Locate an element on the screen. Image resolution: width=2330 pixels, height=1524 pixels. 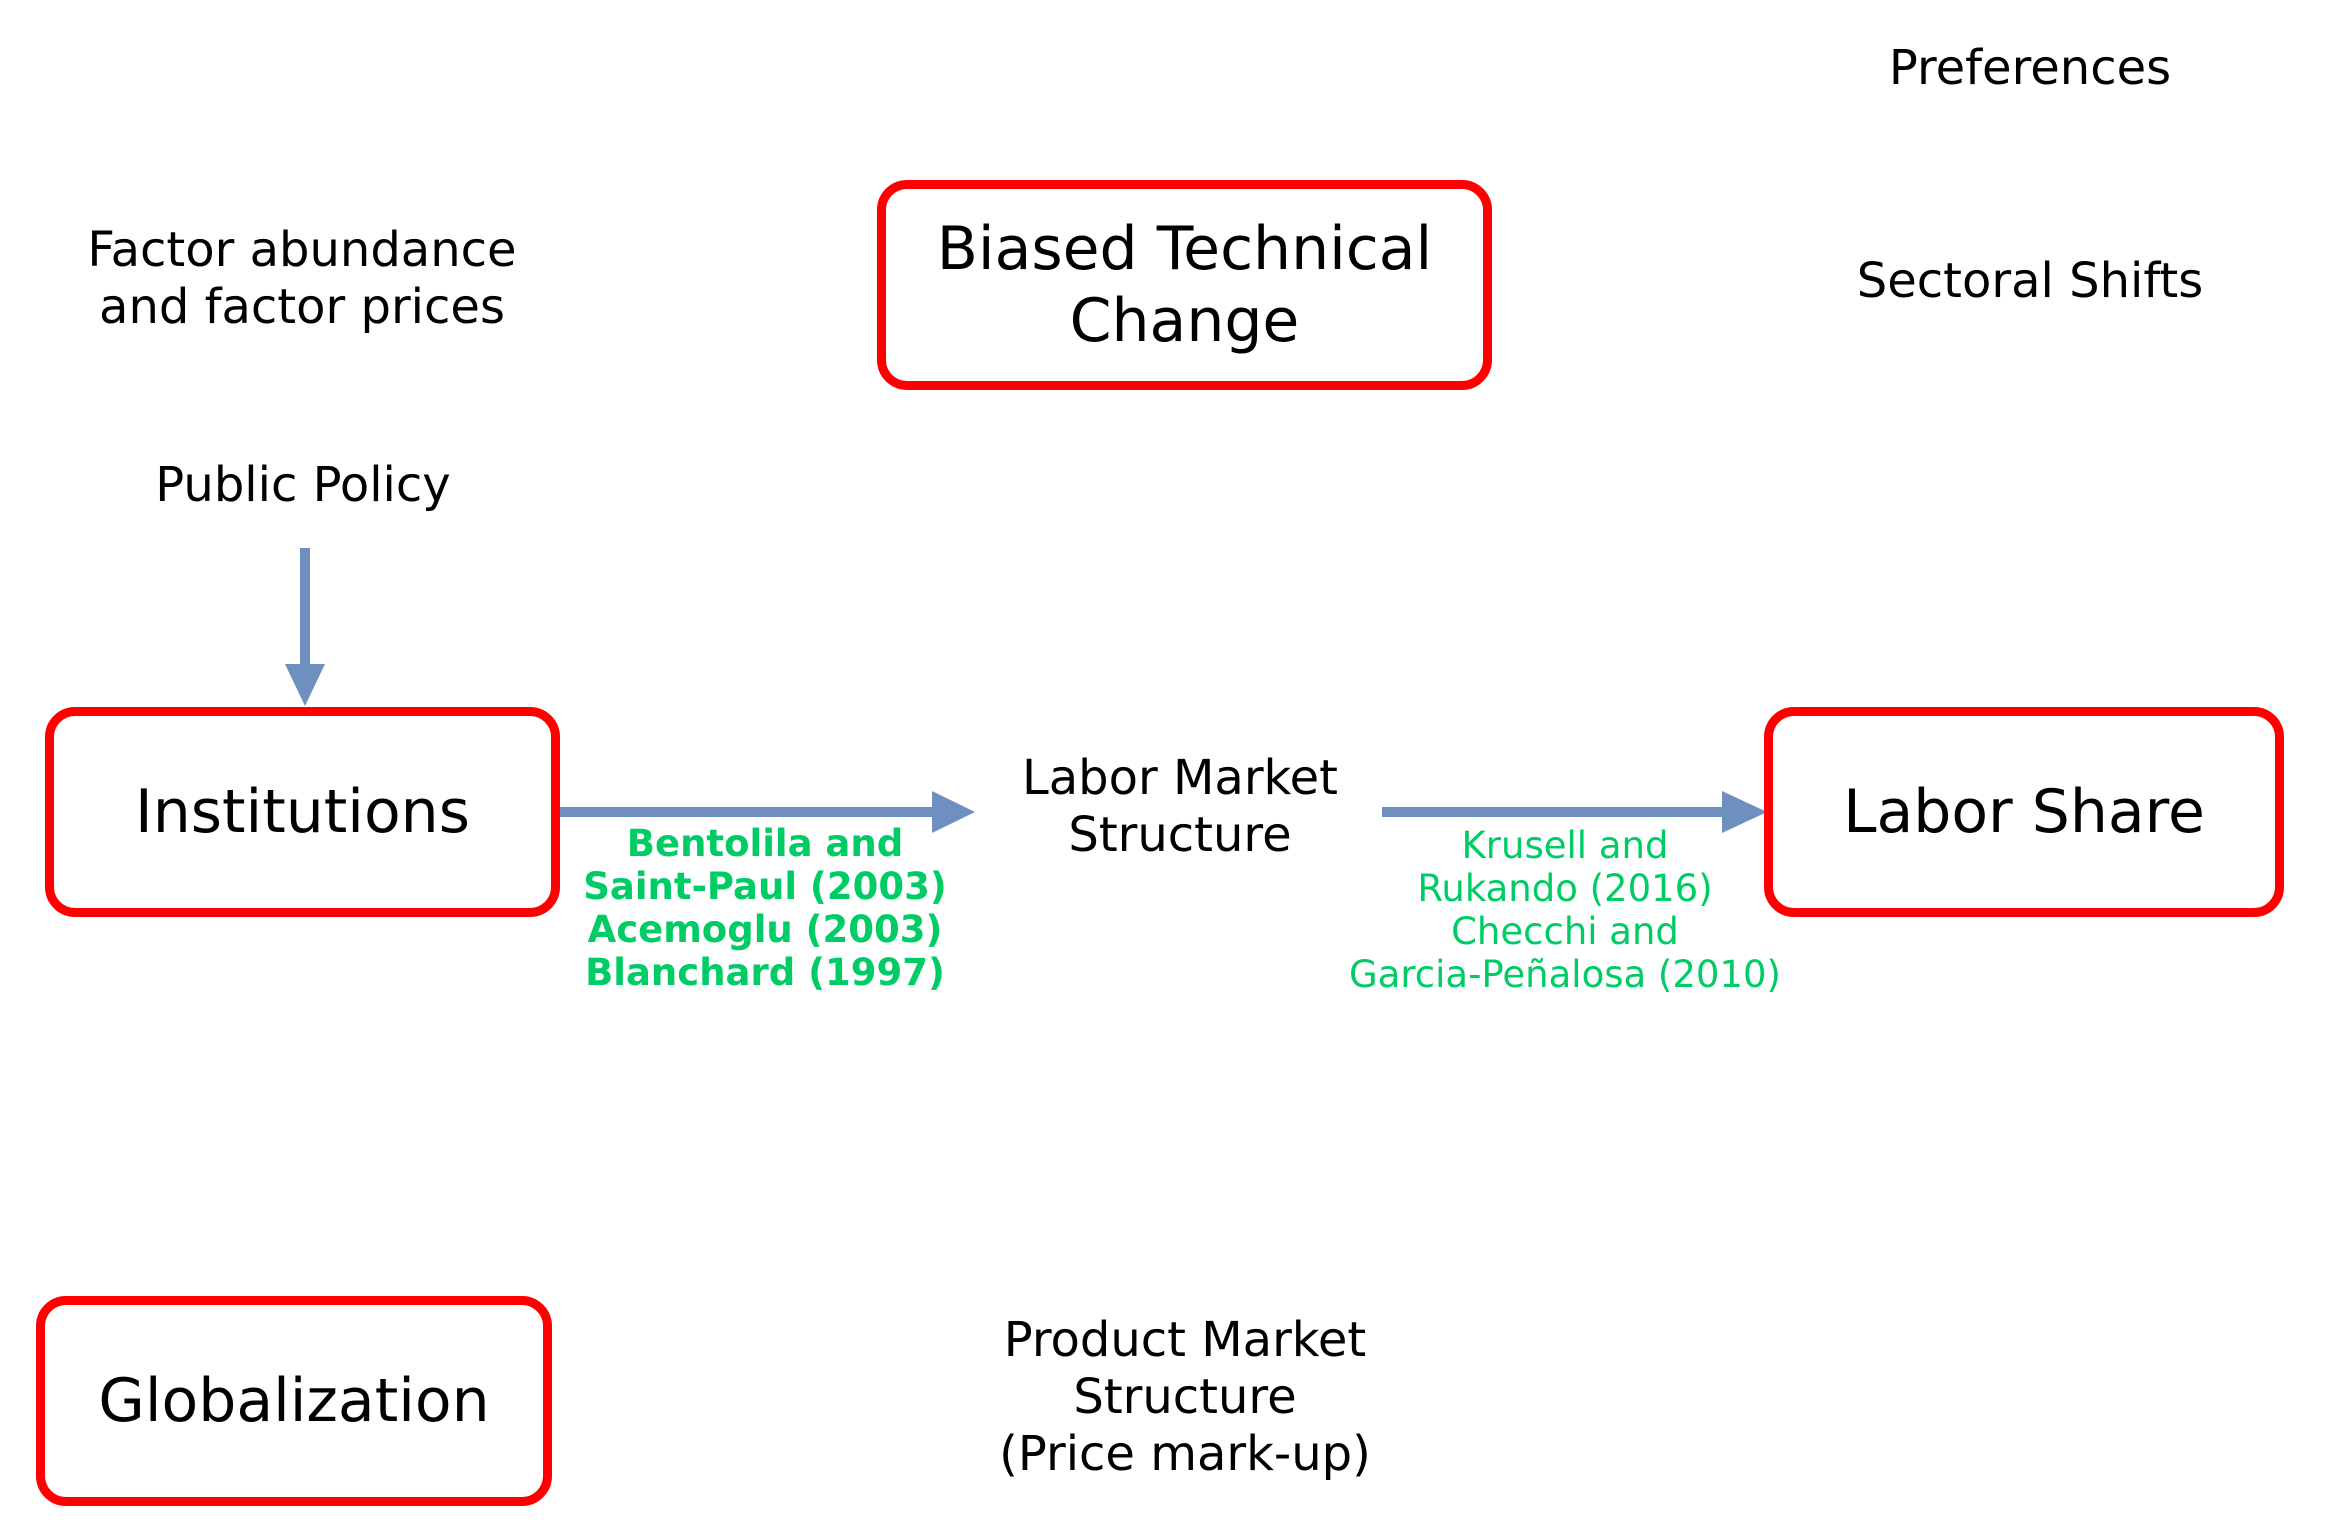
node-labor-share: Labor Share is located at coordinates (2024, 812).